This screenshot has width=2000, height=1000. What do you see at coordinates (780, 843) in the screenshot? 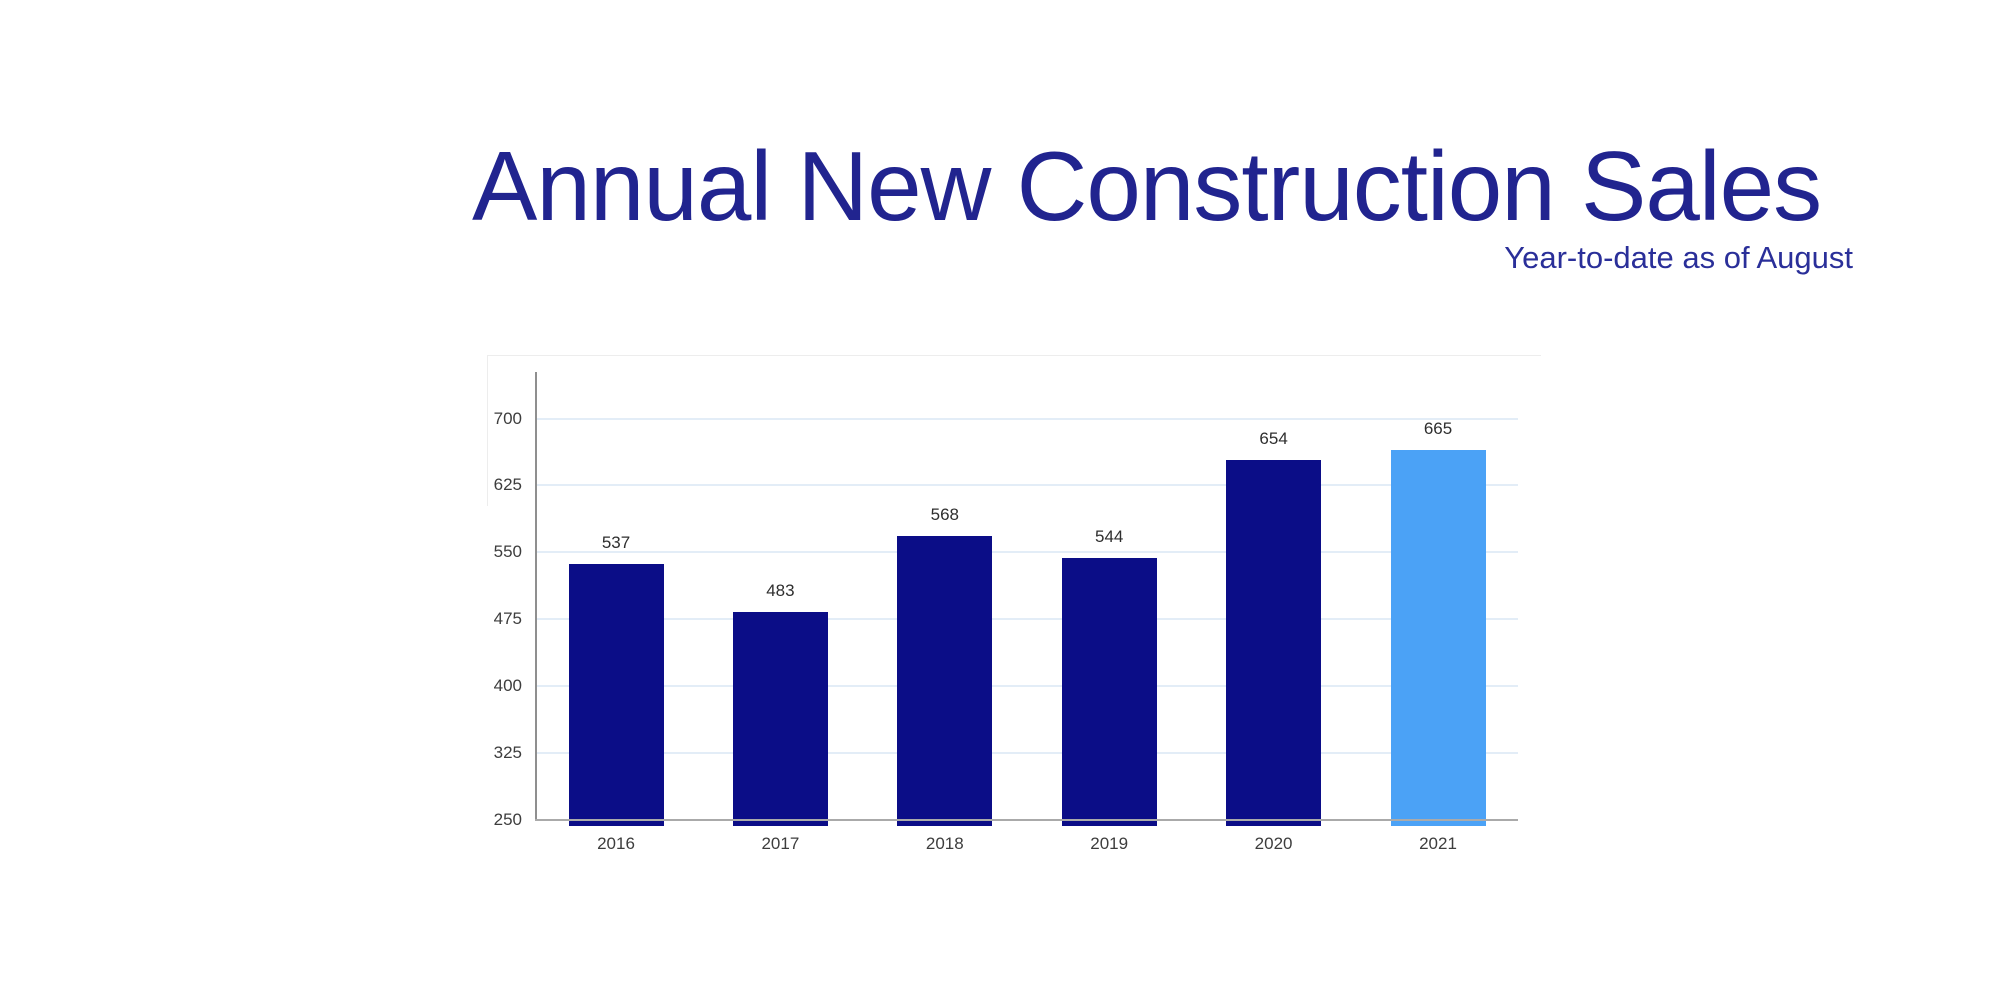
I see `x-category-label: 2017` at bounding box center [780, 843].